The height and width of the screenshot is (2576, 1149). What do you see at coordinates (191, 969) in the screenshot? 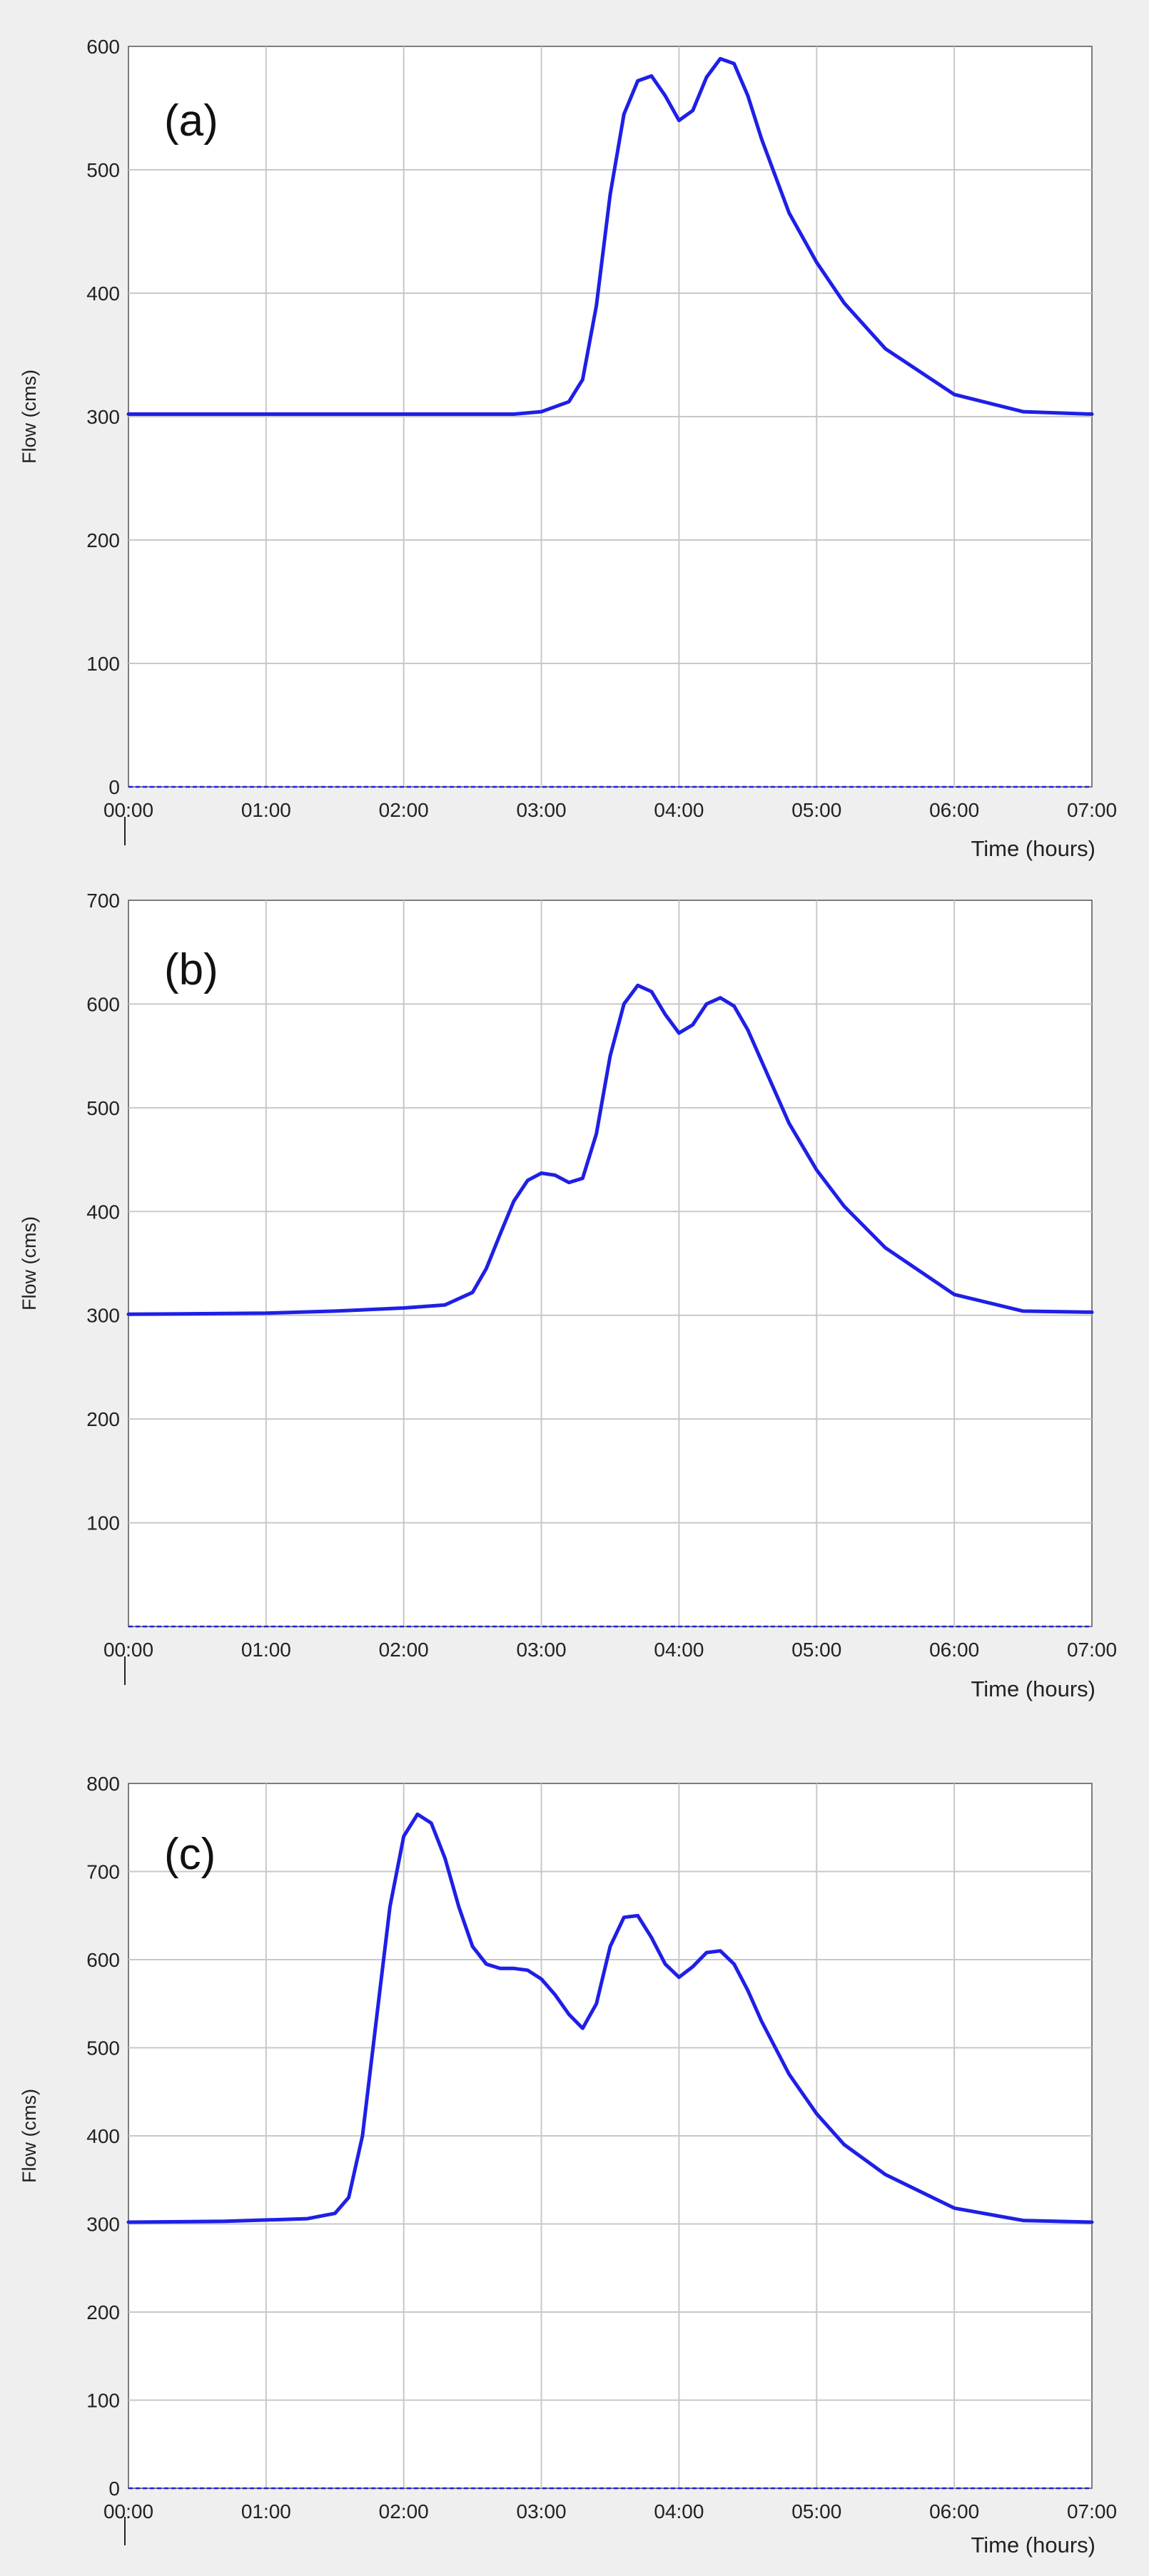
I see `panel-label: (b)` at bounding box center [191, 969].